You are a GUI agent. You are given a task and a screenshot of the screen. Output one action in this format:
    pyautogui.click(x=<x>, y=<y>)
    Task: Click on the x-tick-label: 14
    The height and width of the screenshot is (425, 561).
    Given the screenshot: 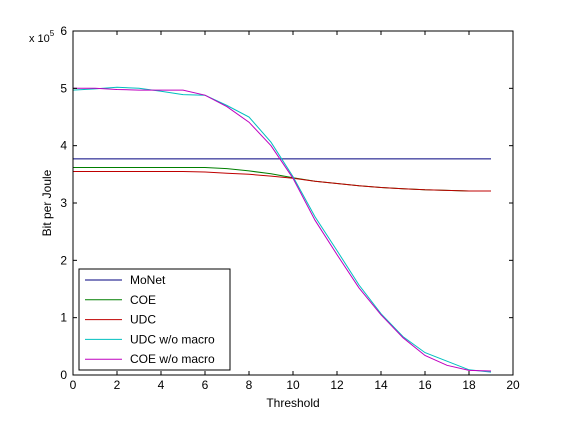 What is the action you would take?
    pyautogui.click(x=381, y=385)
    